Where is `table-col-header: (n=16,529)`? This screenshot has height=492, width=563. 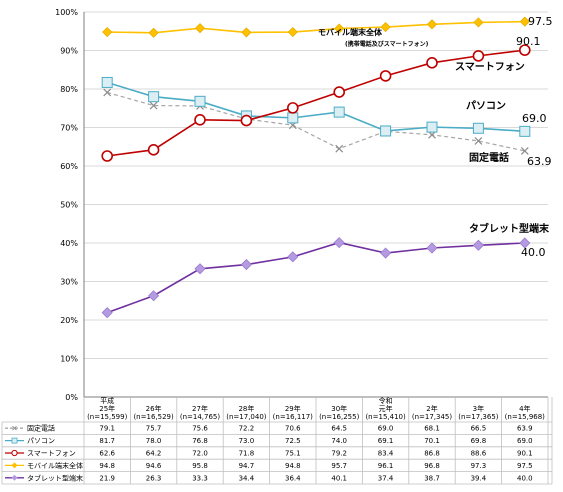
table-col-header: (n=16,529) is located at coordinates (153, 417).